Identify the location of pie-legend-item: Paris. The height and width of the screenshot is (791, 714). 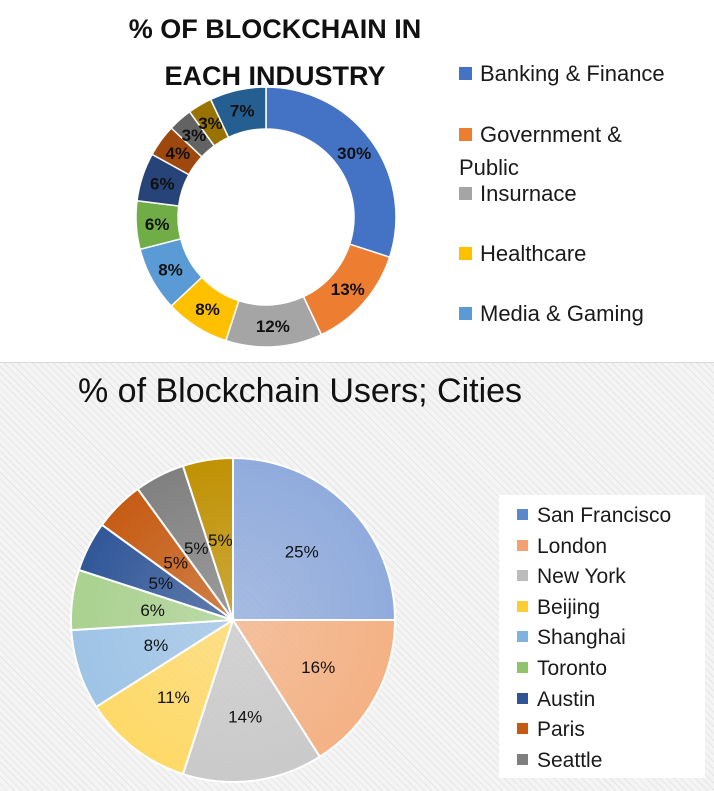
(551, 730).